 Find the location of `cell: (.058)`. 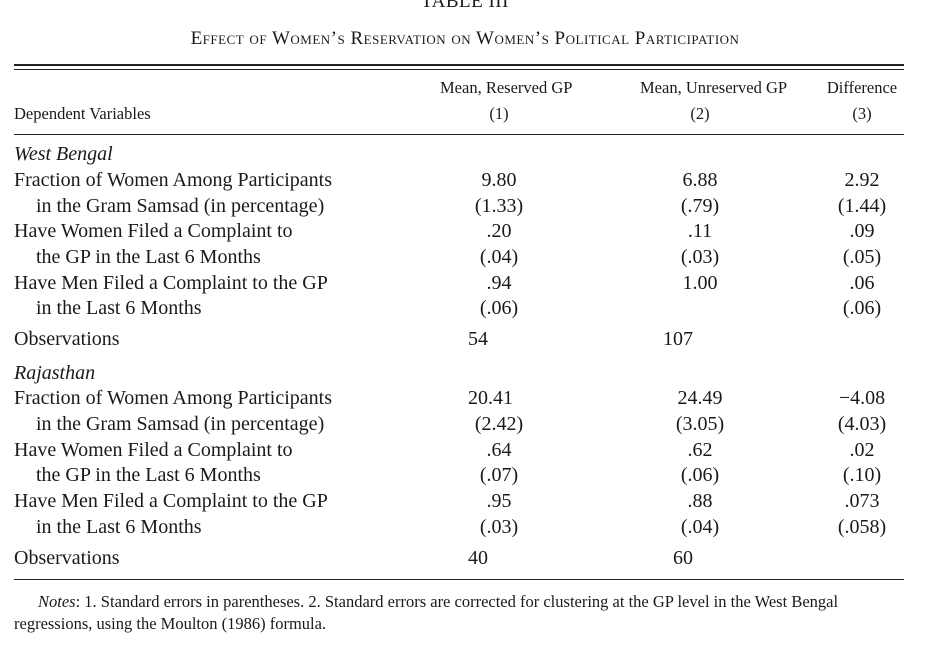

cell: (.058) is located at coordinates (862, 527).